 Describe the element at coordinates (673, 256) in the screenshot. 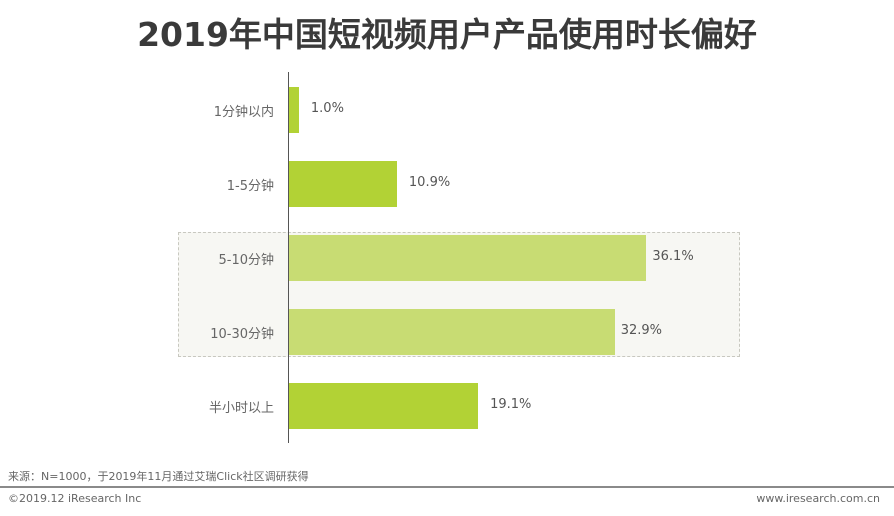

I see `value-label: 36.1%` at that location.